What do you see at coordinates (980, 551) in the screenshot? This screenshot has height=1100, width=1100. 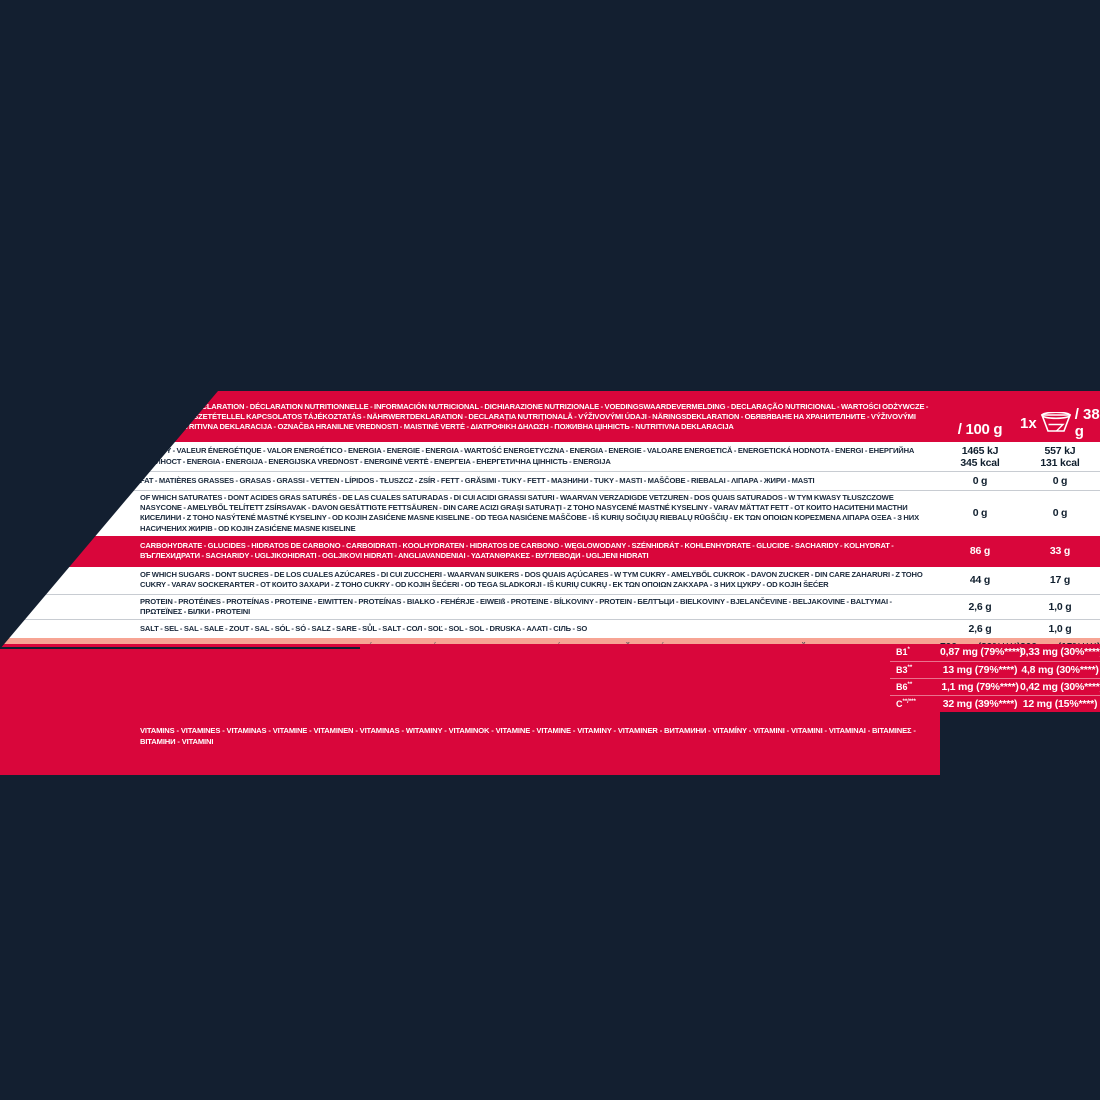 I see `value-carbohydrate-per100: 86 g` at bounding box center [980, 551].